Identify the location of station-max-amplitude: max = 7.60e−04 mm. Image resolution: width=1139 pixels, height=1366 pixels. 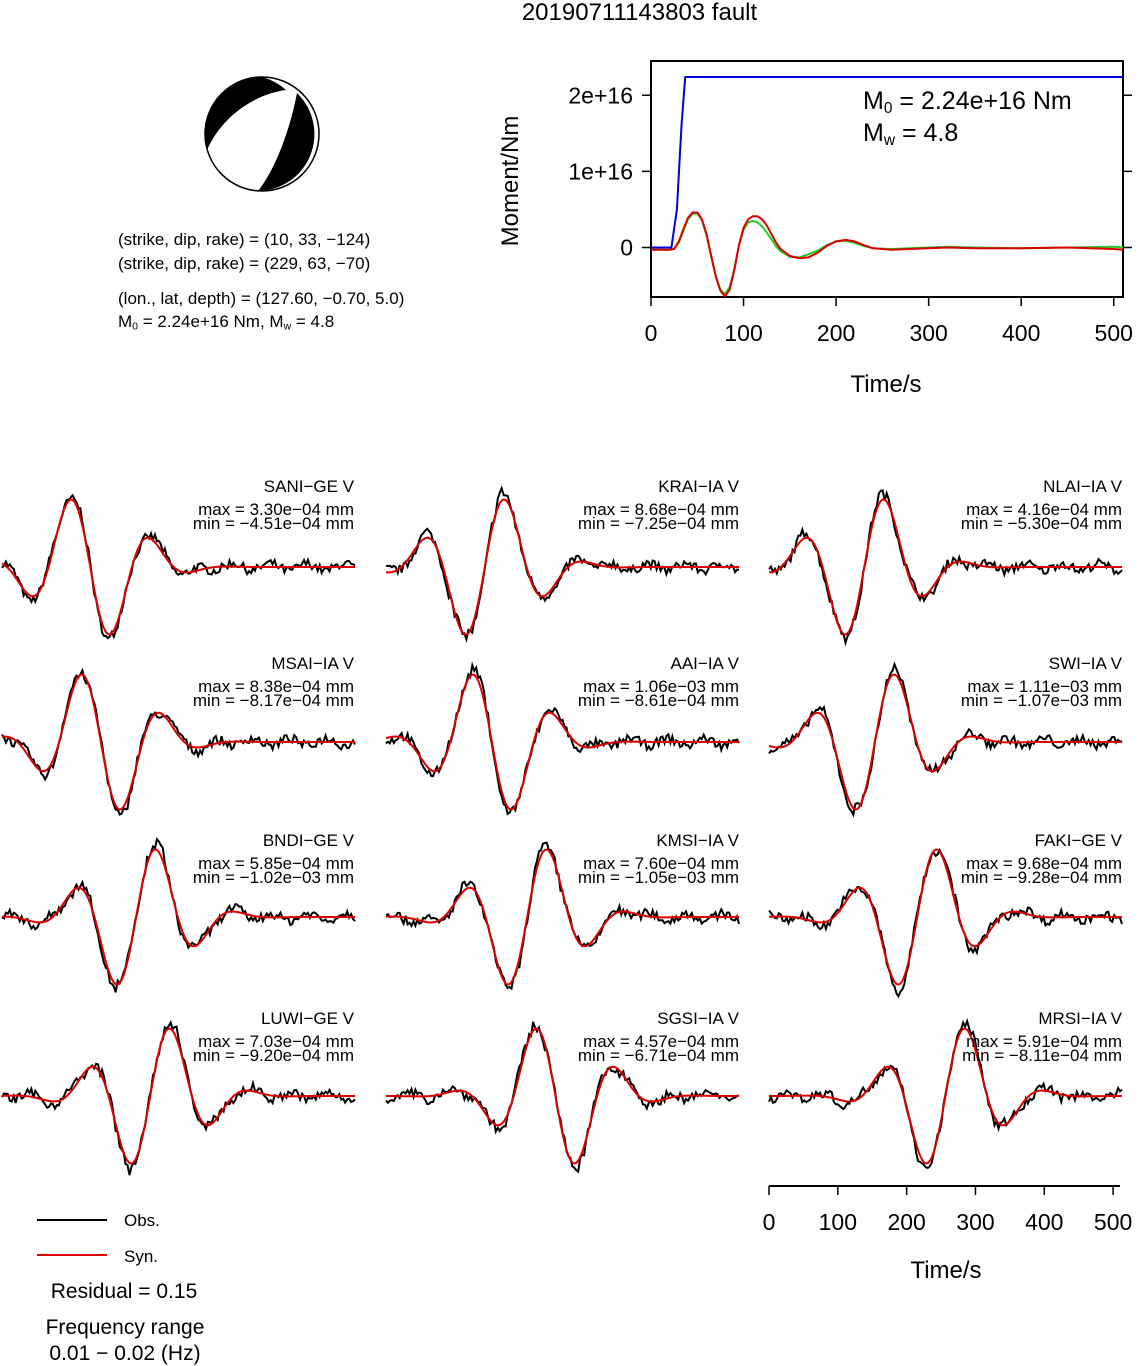
(661, 863).